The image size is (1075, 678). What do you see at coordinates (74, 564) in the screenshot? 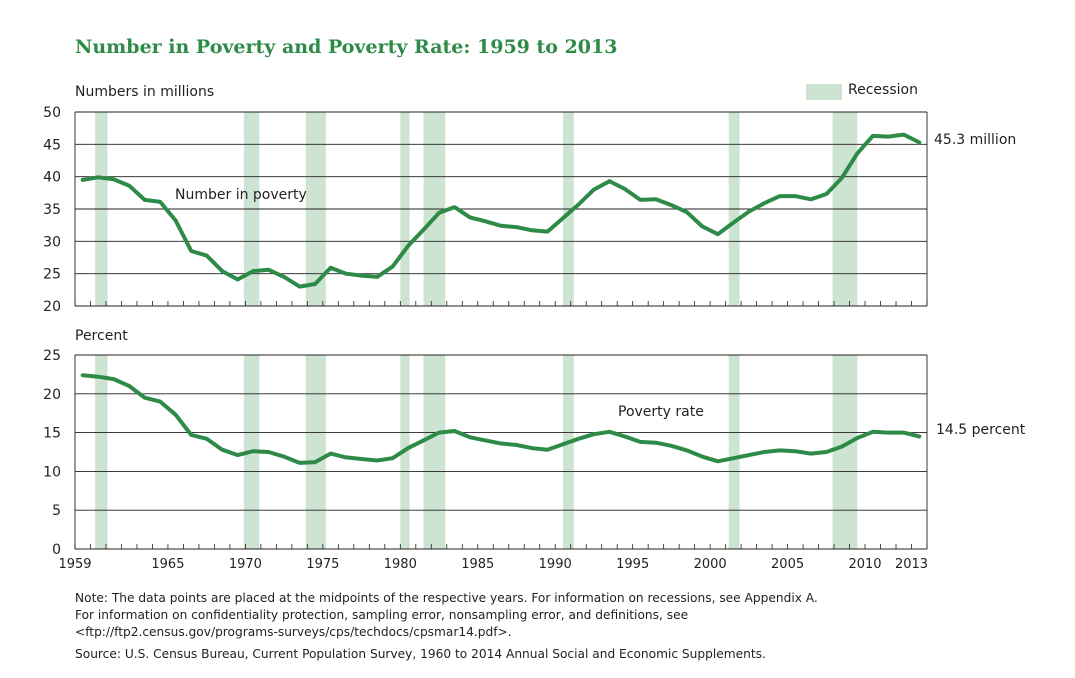
I see `x-tick-label: 1959` at bounding box center [74, 564].